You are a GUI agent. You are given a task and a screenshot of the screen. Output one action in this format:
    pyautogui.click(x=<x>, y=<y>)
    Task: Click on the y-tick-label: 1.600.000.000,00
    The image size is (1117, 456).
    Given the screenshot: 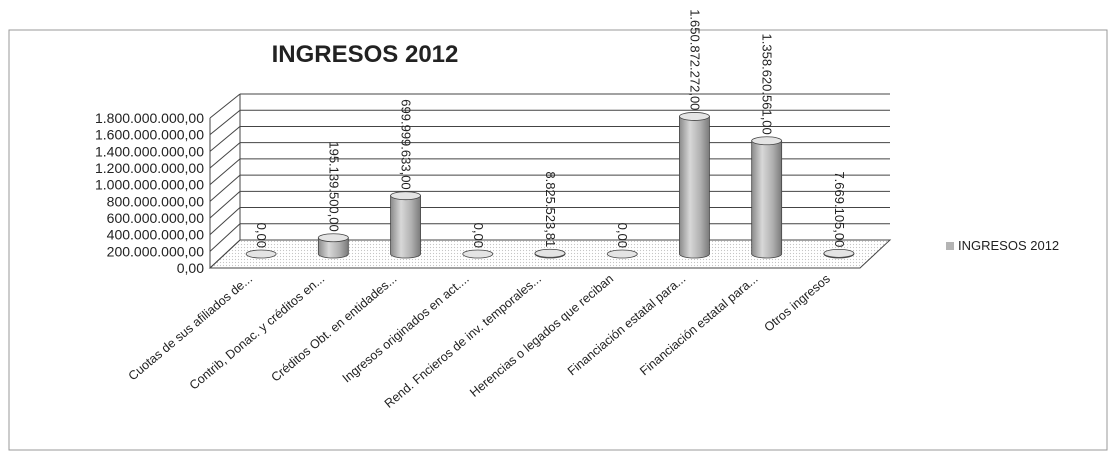 What is the action you would take?
    pyautogui.click(x=149, y=135)
    